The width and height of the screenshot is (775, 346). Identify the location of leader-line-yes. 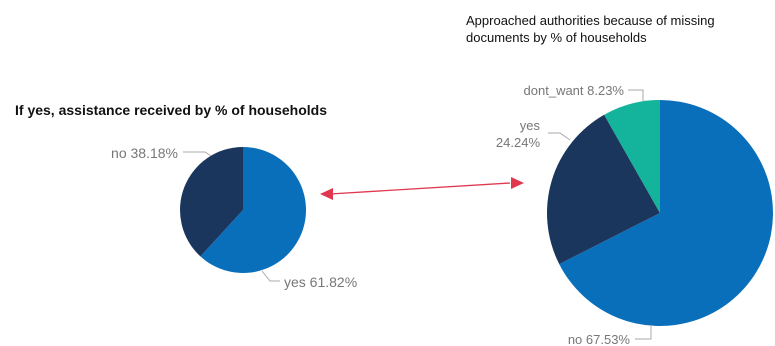
(270, 276).